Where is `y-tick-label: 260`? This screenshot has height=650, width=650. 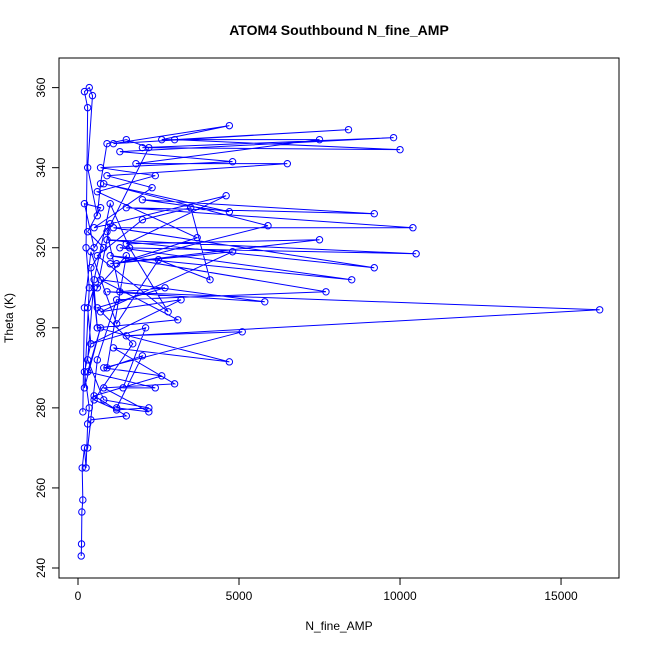
y-tick-label: 260 is located at coordinates (41, 488).